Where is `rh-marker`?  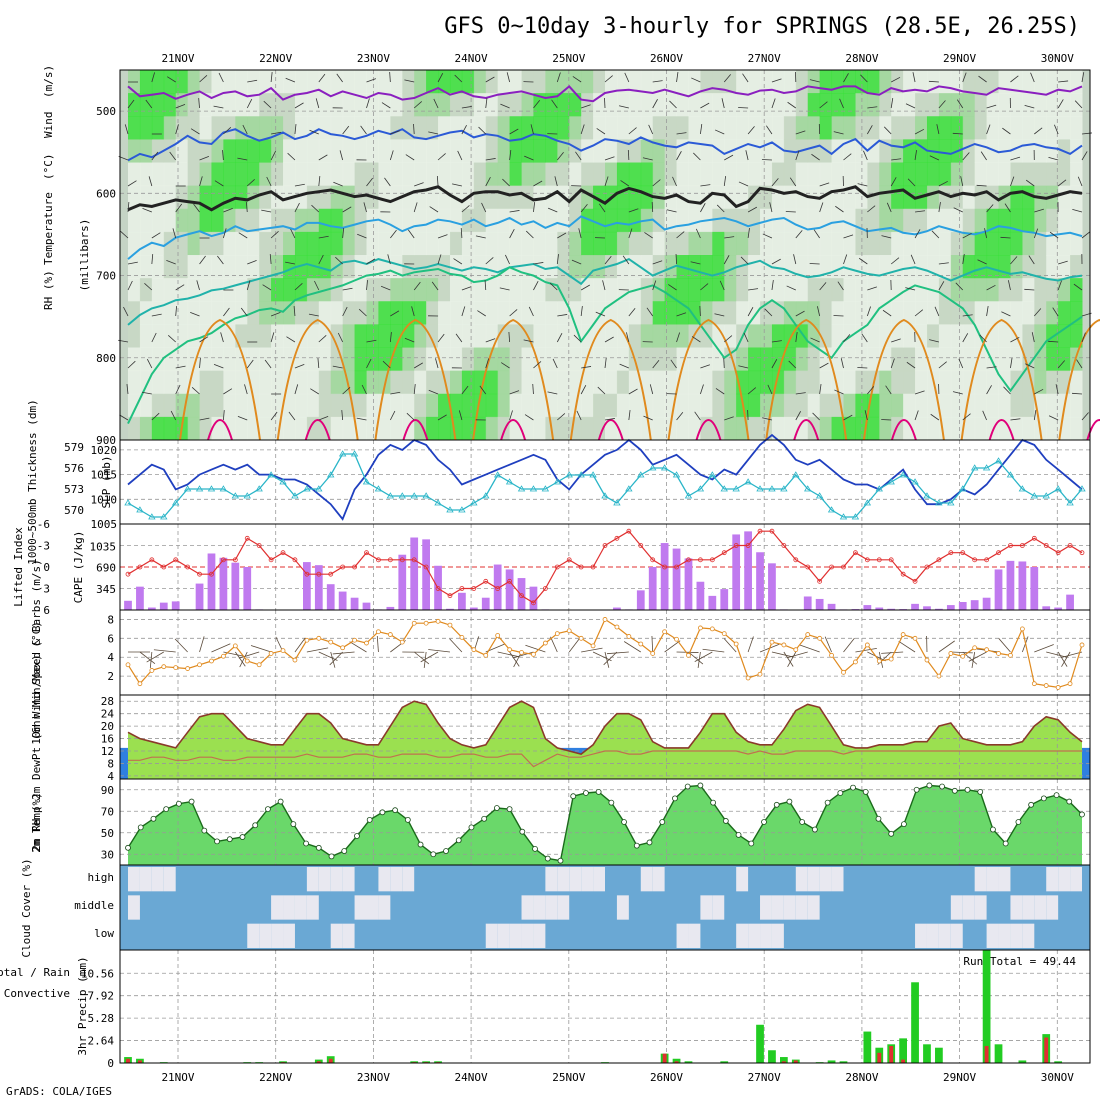
rh-marker is located at coordinates (776, 804).